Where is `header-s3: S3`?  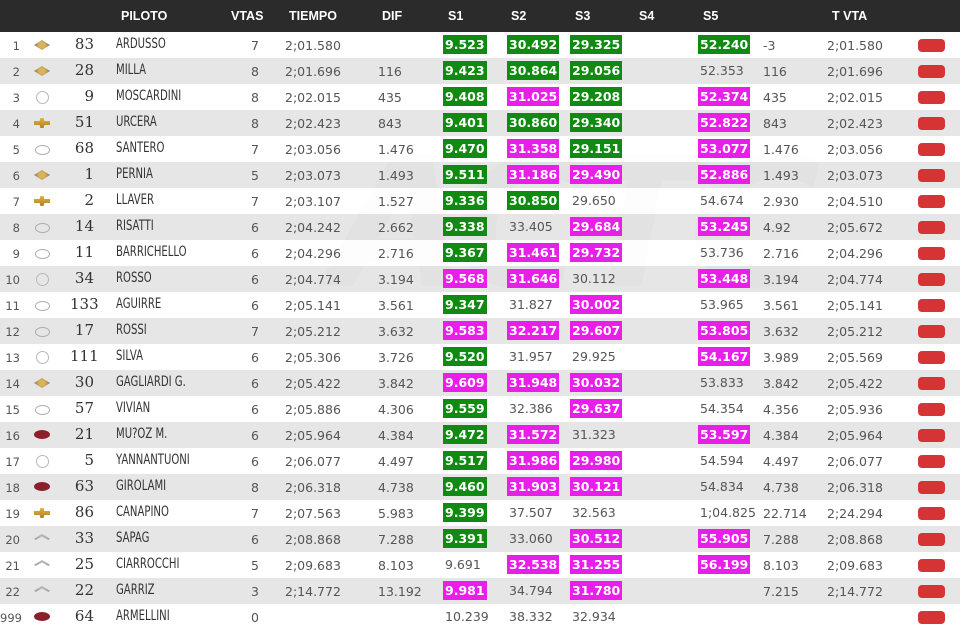 header-s3: S3 is located at coordinates (583, 16).